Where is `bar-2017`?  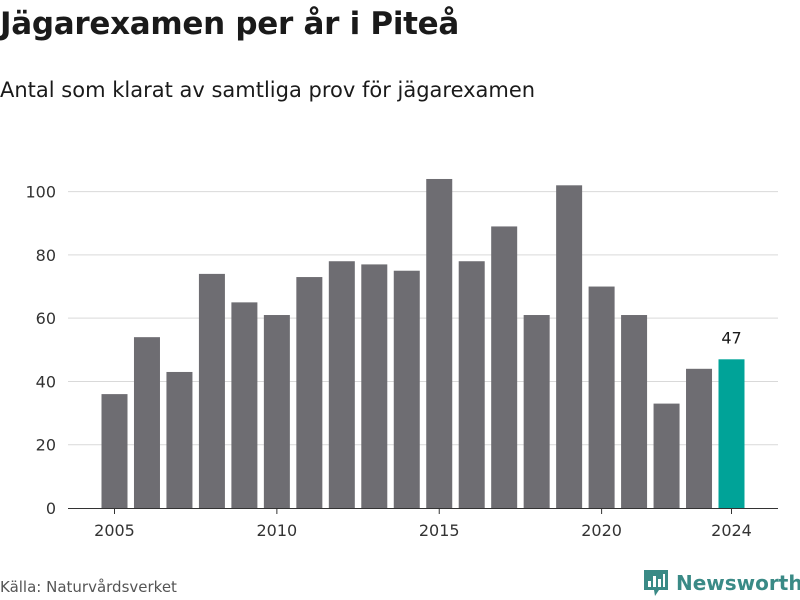
bar-2017 is located at coordinates (504, 367).